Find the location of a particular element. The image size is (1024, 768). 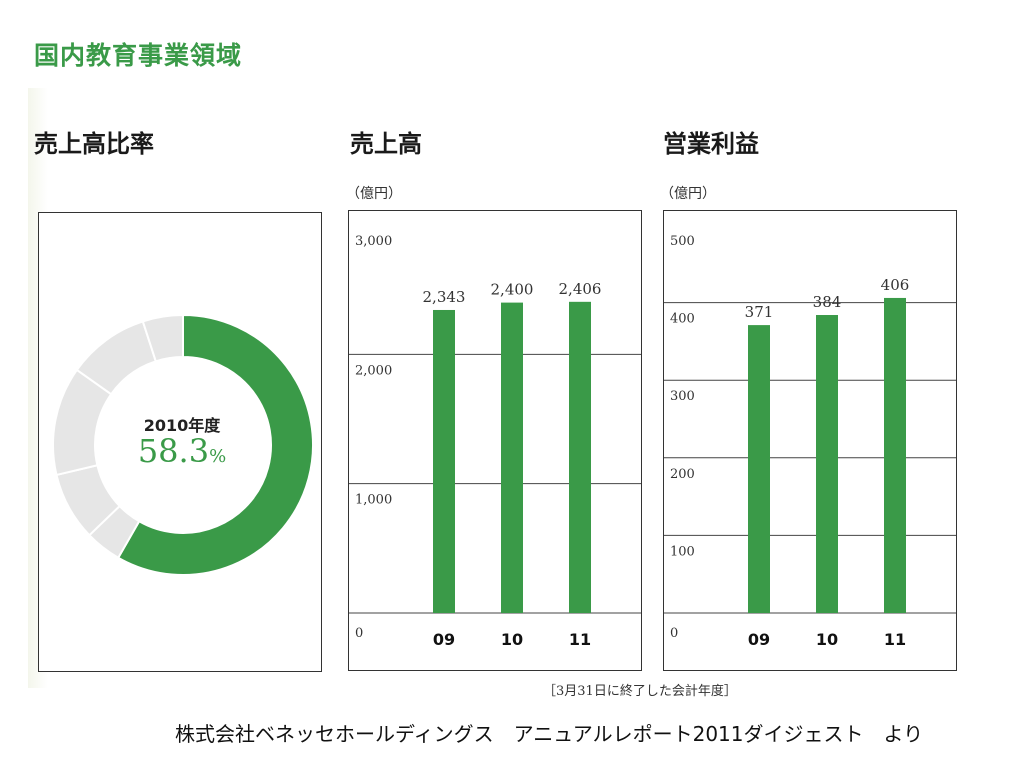

income-category-09: 09 is located at coordinates (759, 639).